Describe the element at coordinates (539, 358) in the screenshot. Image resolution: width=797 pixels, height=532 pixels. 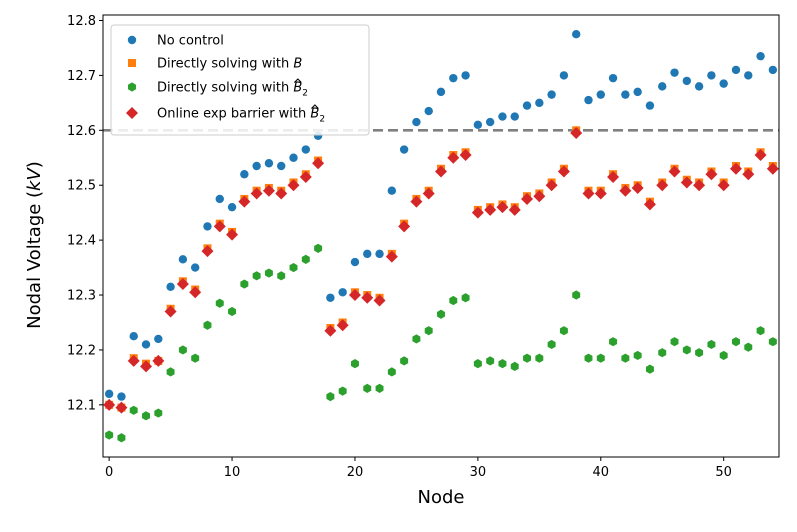
I see `data-point-s2-n35` at that location.